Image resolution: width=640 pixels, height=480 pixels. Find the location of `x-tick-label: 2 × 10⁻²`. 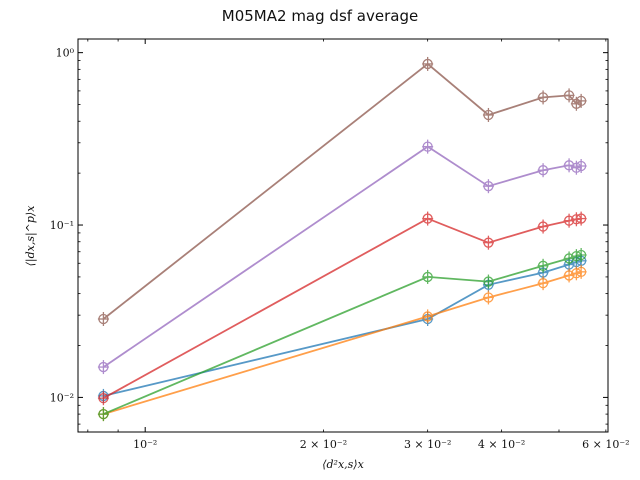

x-tick-label: 2 × 10⁻² is located at coordinates (323, 444).